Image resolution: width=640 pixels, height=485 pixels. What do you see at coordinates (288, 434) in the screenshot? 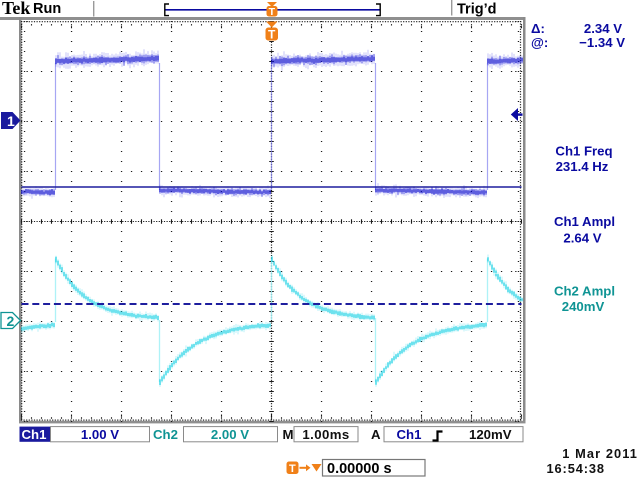
I see `svg-text: M` at bounding box center [288, 434].